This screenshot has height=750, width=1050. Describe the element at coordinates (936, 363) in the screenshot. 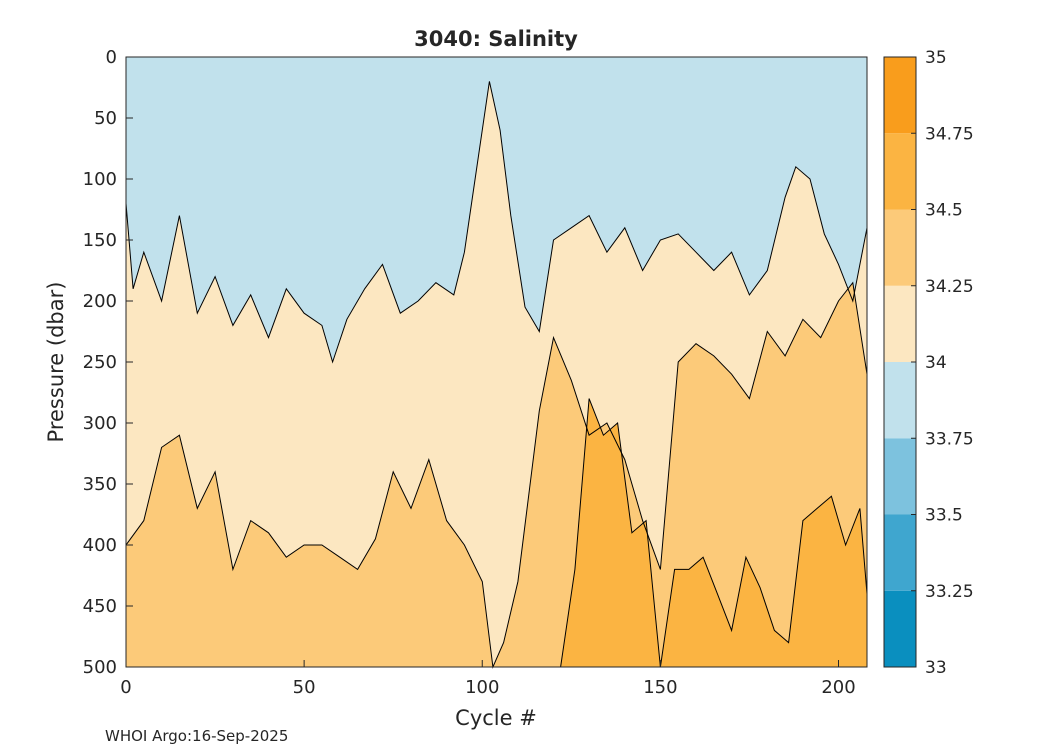

I see `colorbar-tick-label: 34` at that location.